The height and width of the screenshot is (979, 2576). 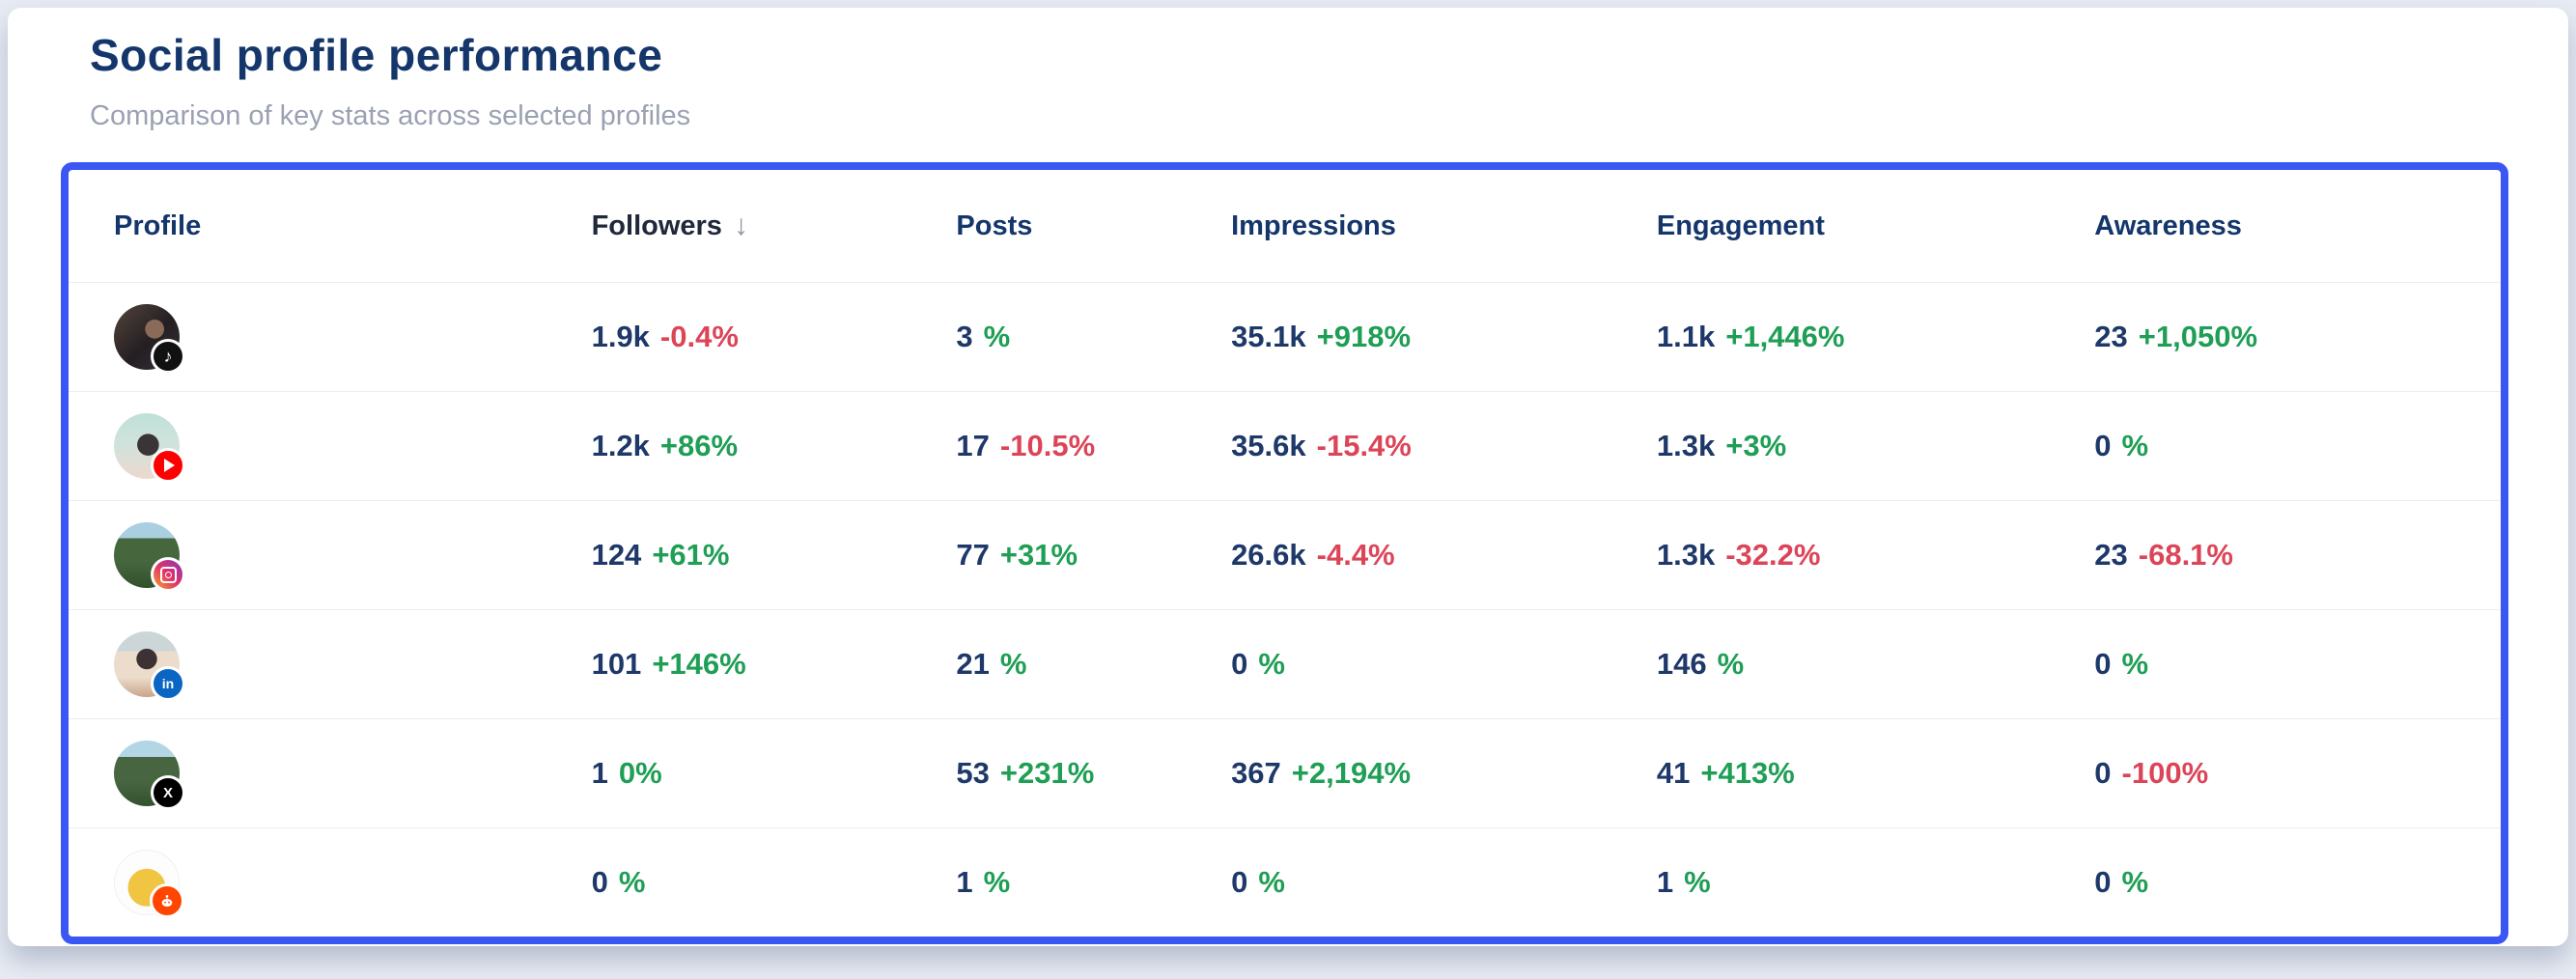 What do you see at coordinates (965, 336) in the screenshot?
I see `stat-value: 3` at bounding box center [965, 336].